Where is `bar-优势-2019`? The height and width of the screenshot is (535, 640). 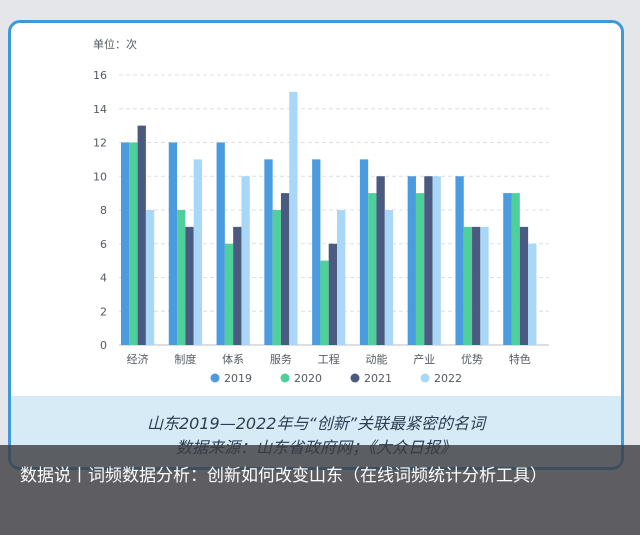 bar-优势-2019 is located at coordinates (459, 260).